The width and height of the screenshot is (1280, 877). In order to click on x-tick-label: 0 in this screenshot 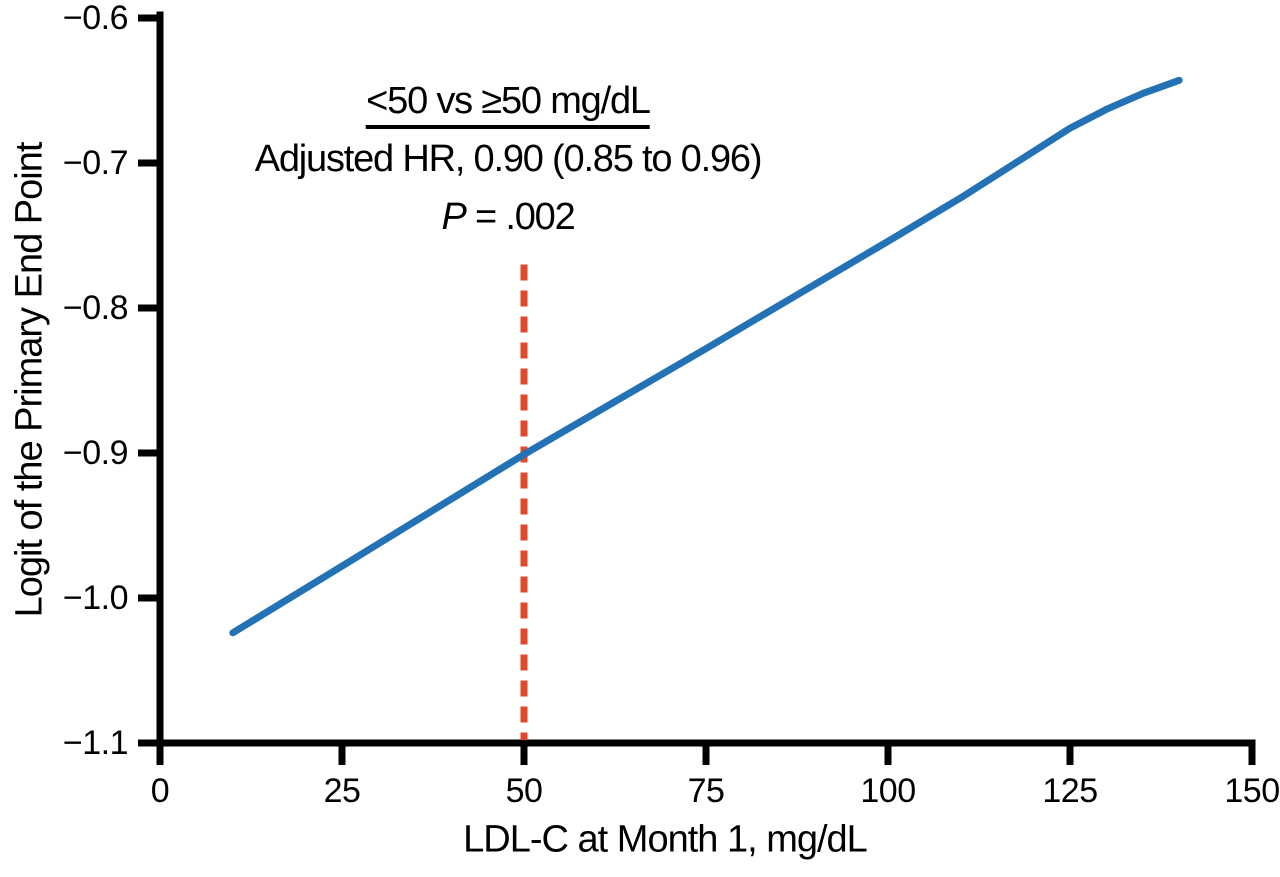, I will do `click(160, 791)`.